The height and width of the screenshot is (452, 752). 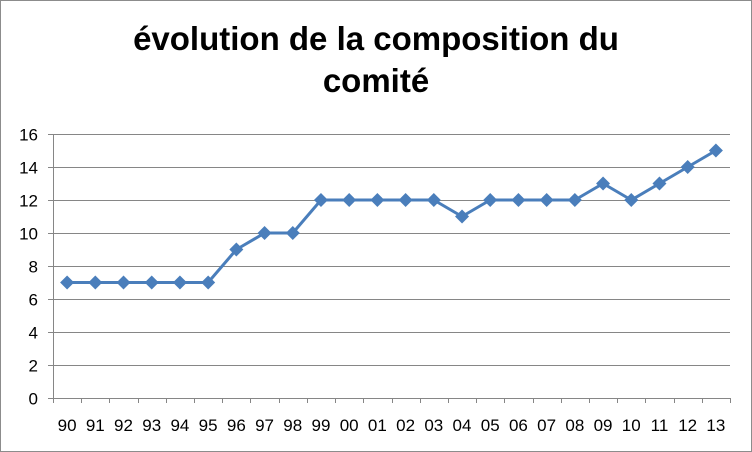 I want to click on x-tick-label: 03, so click(x=433, y=425).